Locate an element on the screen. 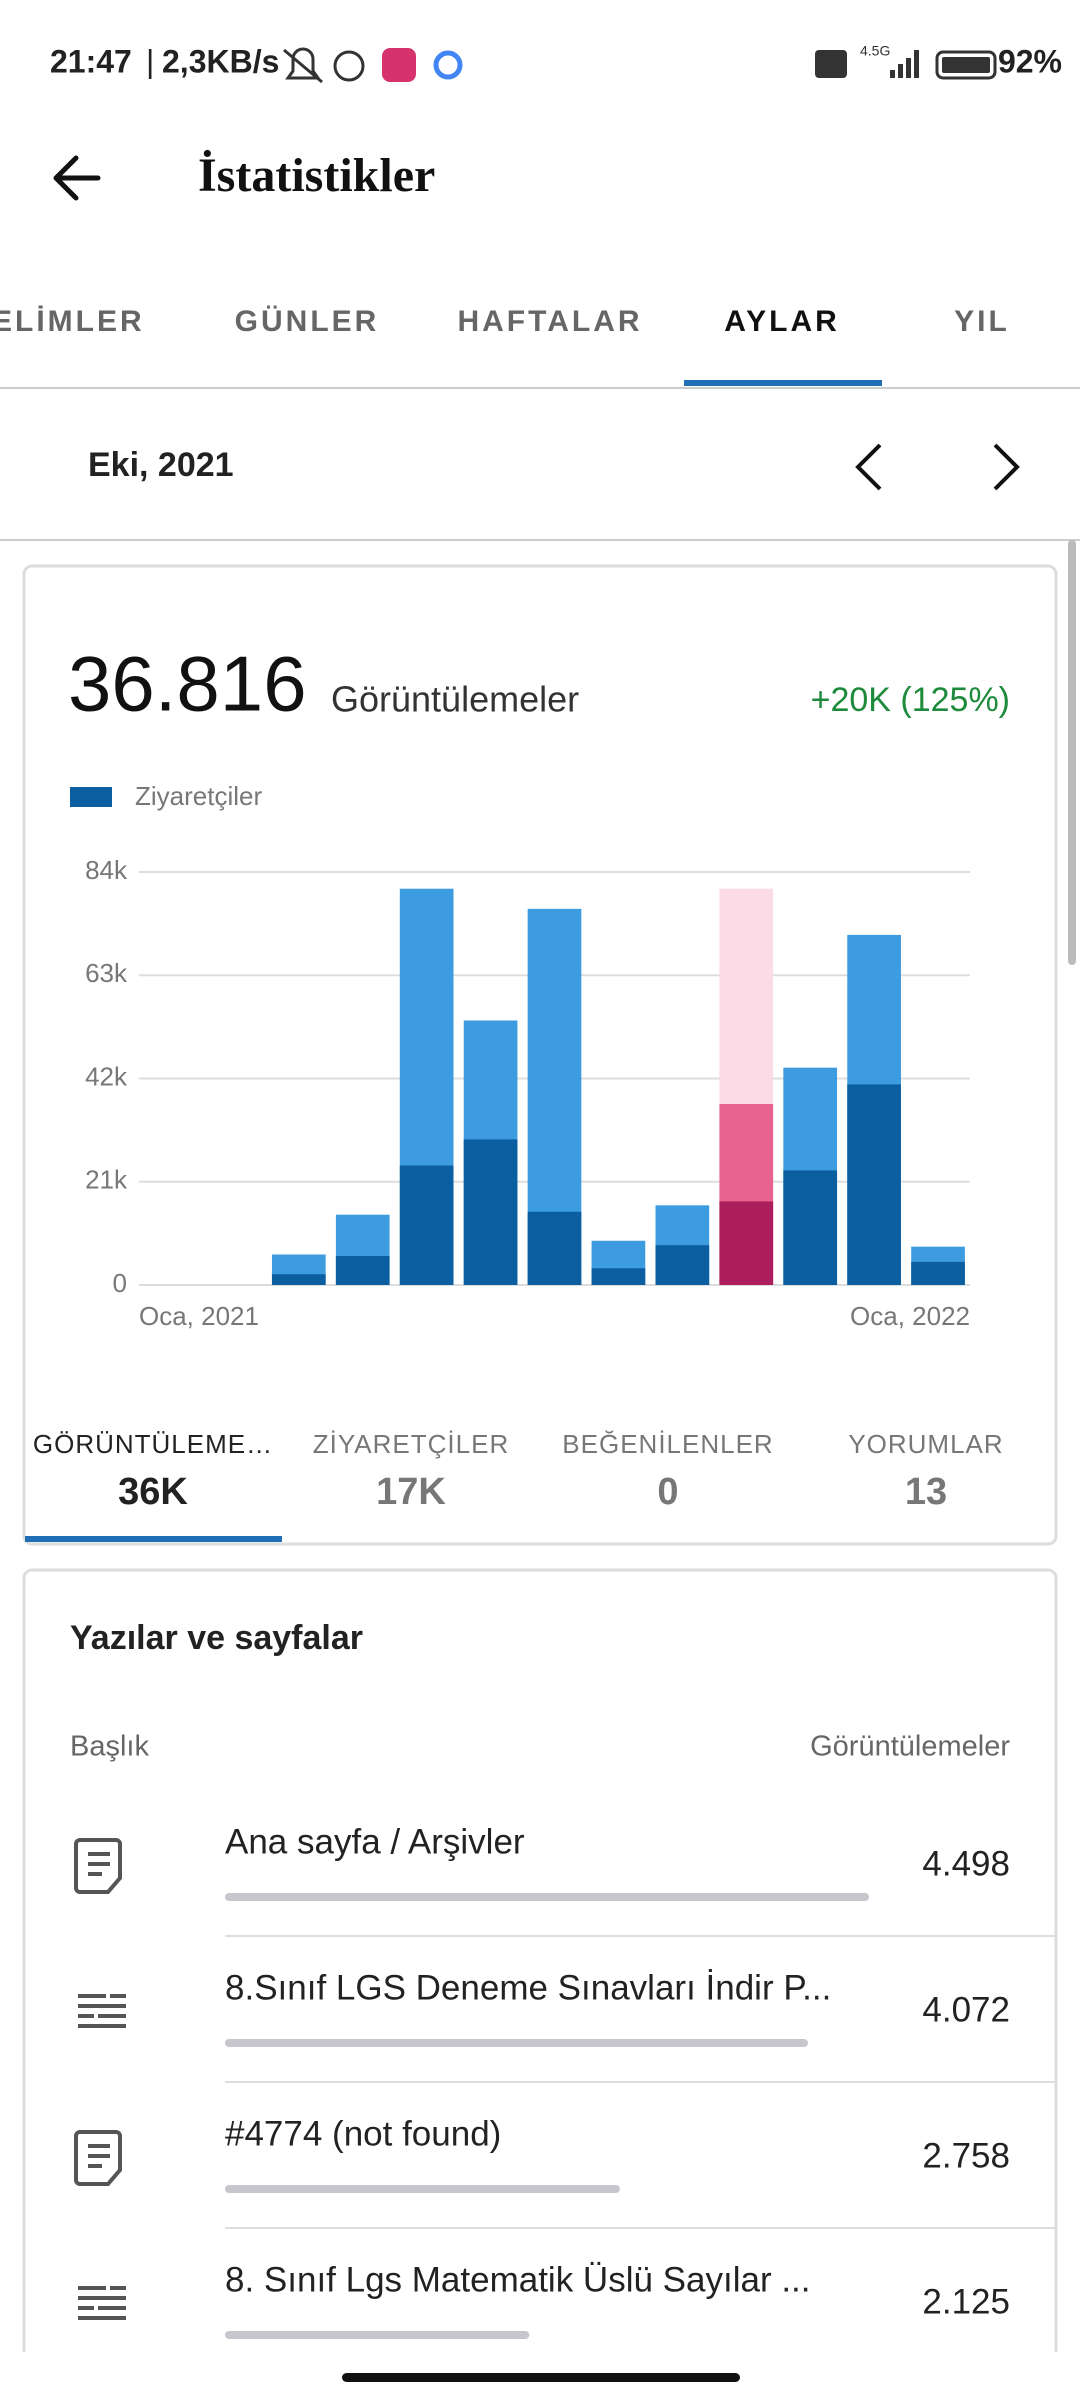 The height and width of the screenshot is (2400, 1080). post-title: Ana sayfa / Arşivler is located at coordinates (375, 1841).